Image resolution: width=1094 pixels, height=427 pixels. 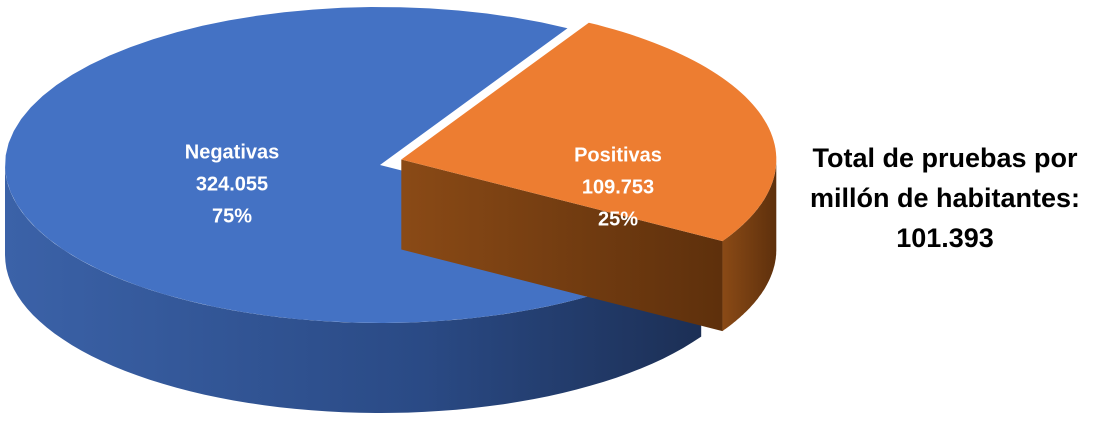 I want to click on slice-side, so click(x=749, y=245).